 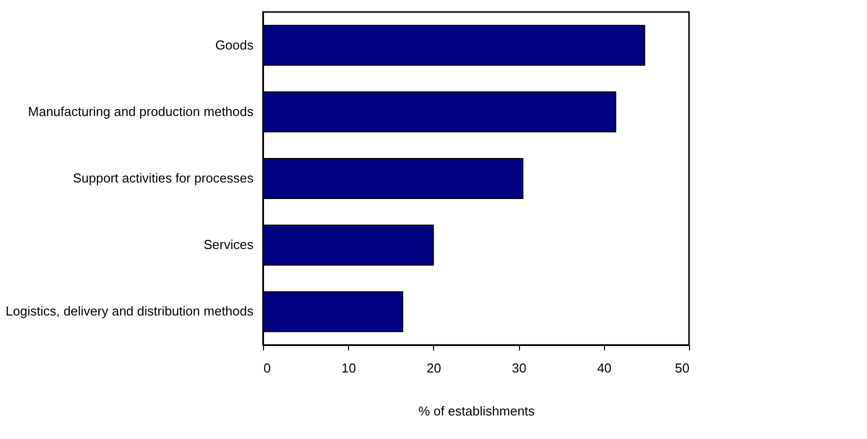 I want to click on y-tick-label: Logistics, delivery and distribution methods, so click(x=130, y=311).